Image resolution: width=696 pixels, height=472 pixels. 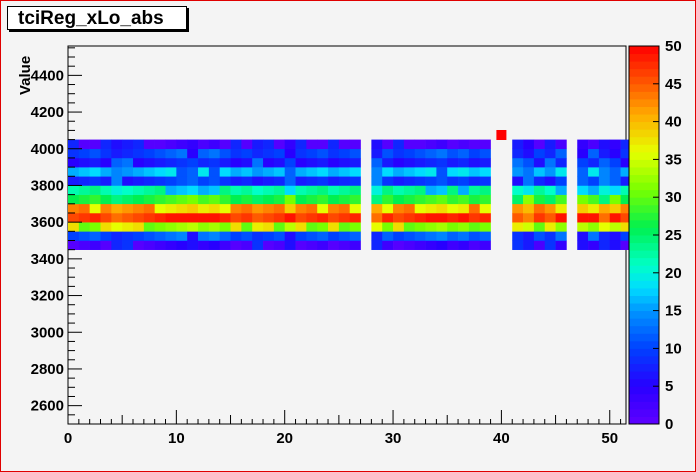 I want to click on x-tick-label: 20, so click(x=284, y=438).